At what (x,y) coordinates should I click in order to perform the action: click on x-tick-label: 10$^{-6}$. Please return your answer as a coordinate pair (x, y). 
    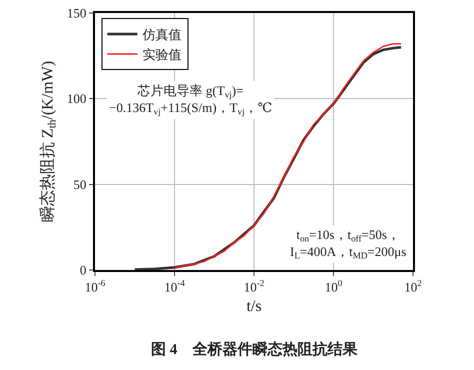
    Looking at the image, I should click on (95, 286).